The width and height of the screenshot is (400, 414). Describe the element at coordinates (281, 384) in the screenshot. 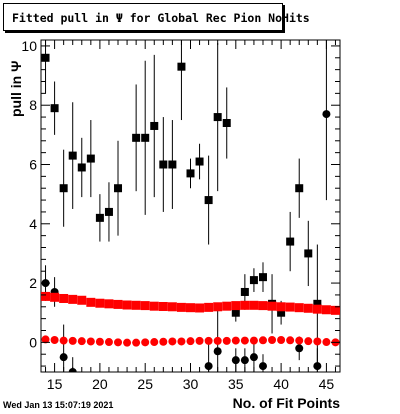

I see `x-tick-label: 40` at that location.